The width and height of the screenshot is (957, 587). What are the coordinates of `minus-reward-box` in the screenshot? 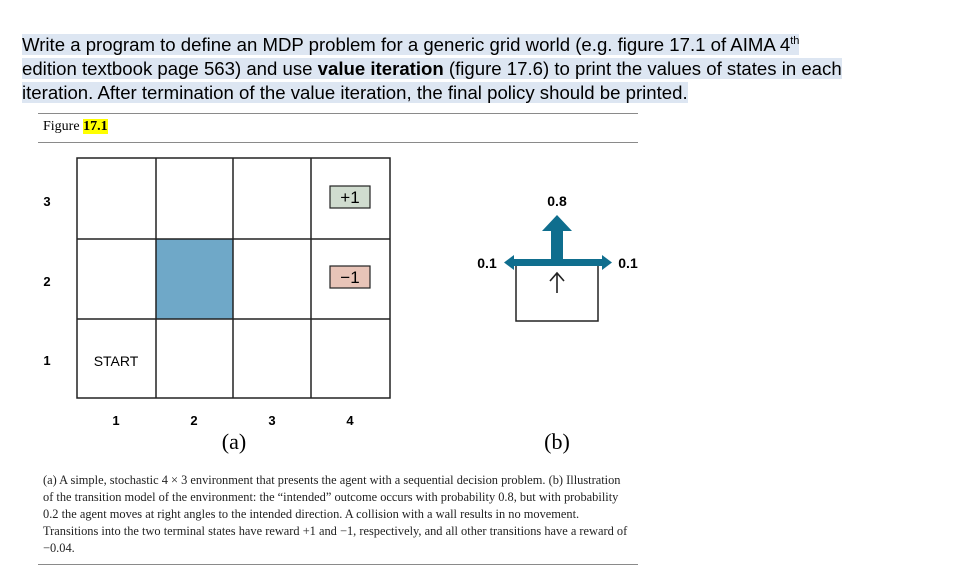 It's located at (350, 277).